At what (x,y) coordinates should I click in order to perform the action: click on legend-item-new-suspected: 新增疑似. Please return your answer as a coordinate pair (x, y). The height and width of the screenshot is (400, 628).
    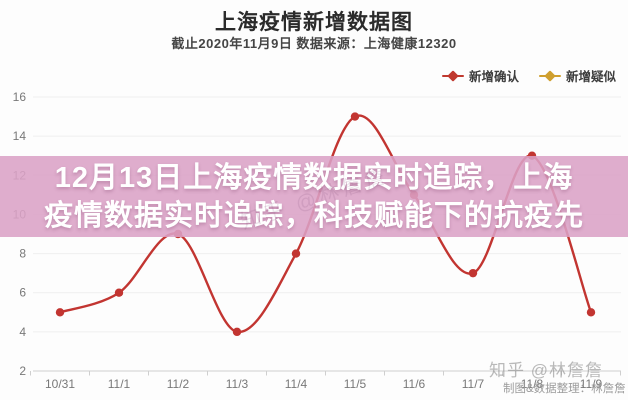
    Looking at the image, I should click on (577, 75).